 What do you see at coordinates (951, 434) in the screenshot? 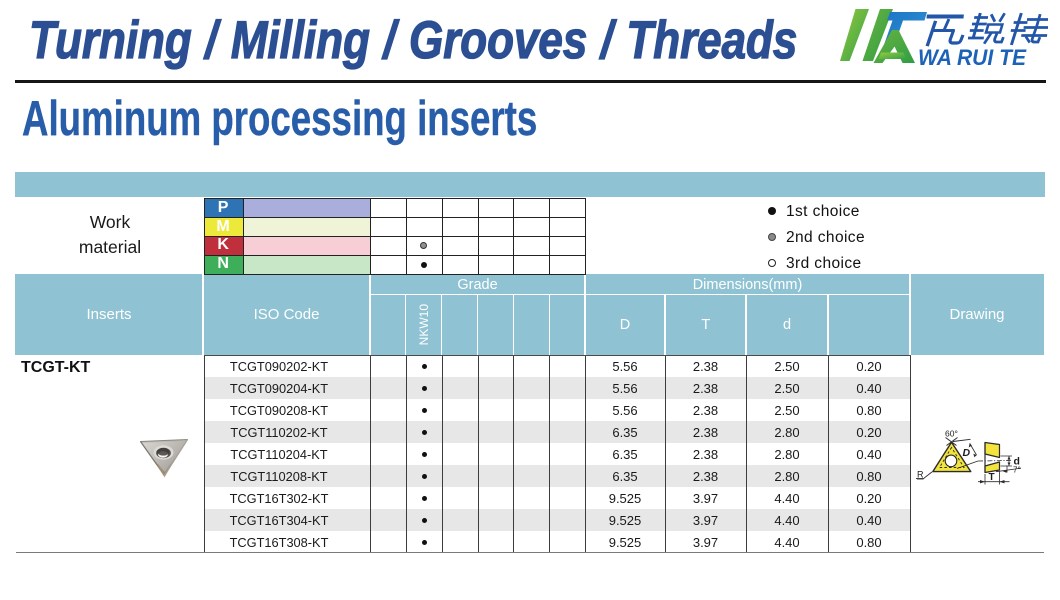
I see `svg-text: 60°` at bounding box center [951, 434].